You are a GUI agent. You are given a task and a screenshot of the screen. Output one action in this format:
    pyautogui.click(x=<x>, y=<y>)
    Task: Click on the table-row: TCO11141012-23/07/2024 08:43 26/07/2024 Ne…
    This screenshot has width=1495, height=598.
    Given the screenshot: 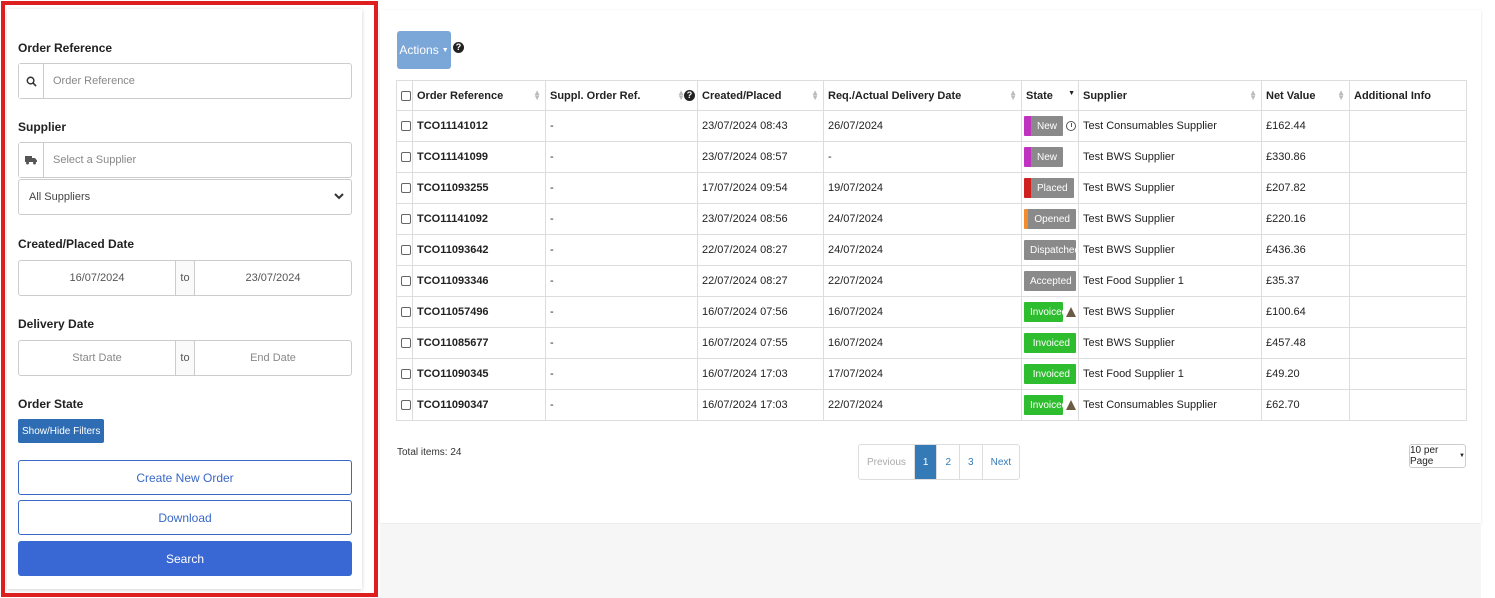 What is the action you would take?
    pyautogui.click(x=931, y=126)
    